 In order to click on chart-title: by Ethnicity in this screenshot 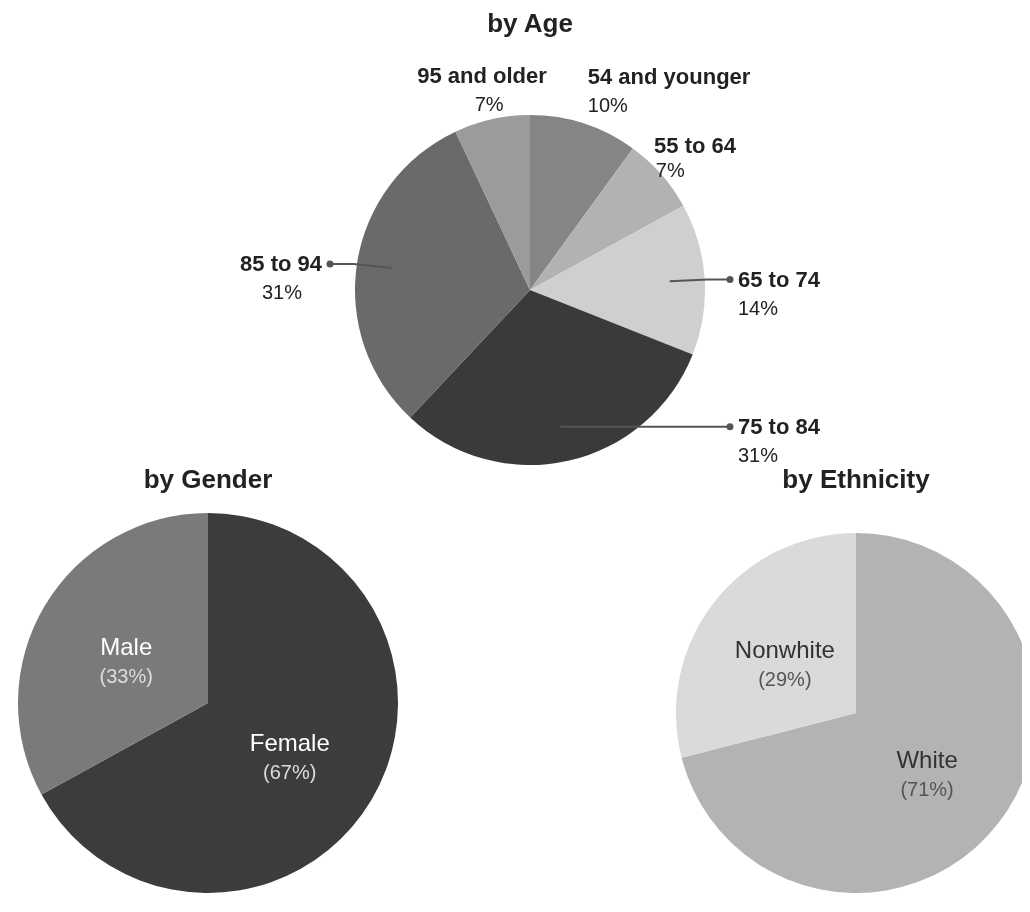, I will do `click(856, 479)`.